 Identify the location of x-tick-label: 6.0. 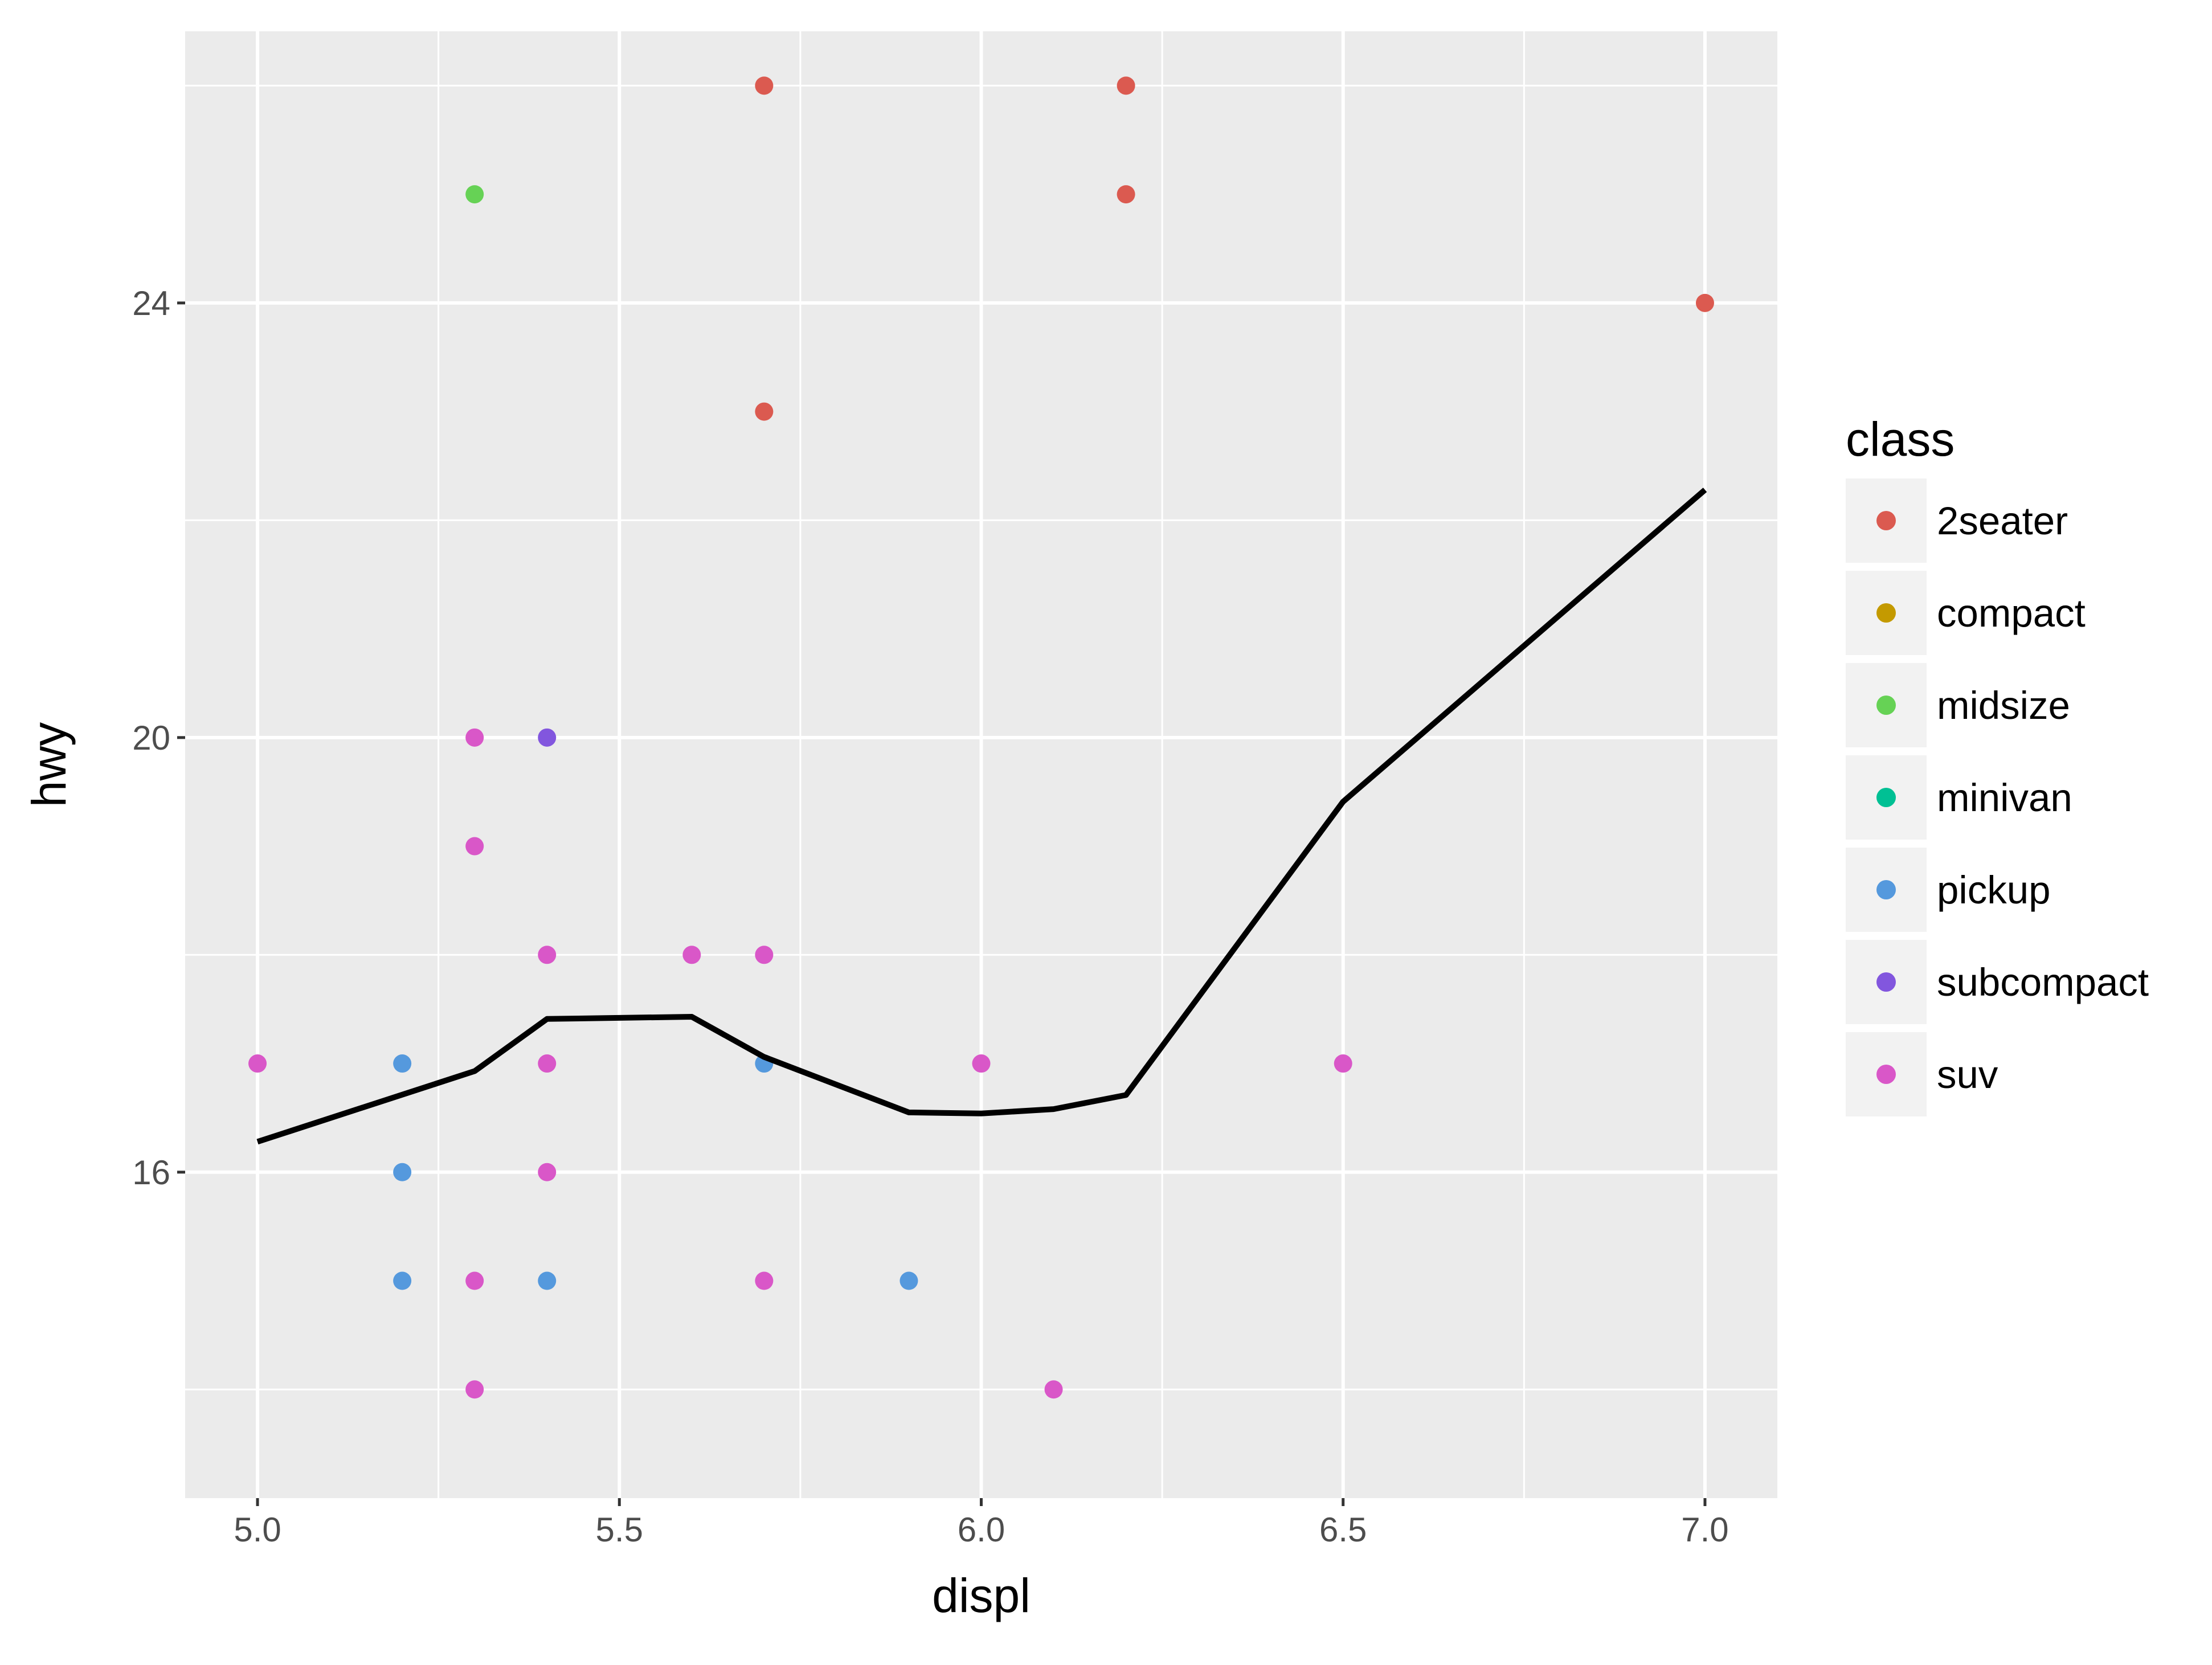
(981, 1530).